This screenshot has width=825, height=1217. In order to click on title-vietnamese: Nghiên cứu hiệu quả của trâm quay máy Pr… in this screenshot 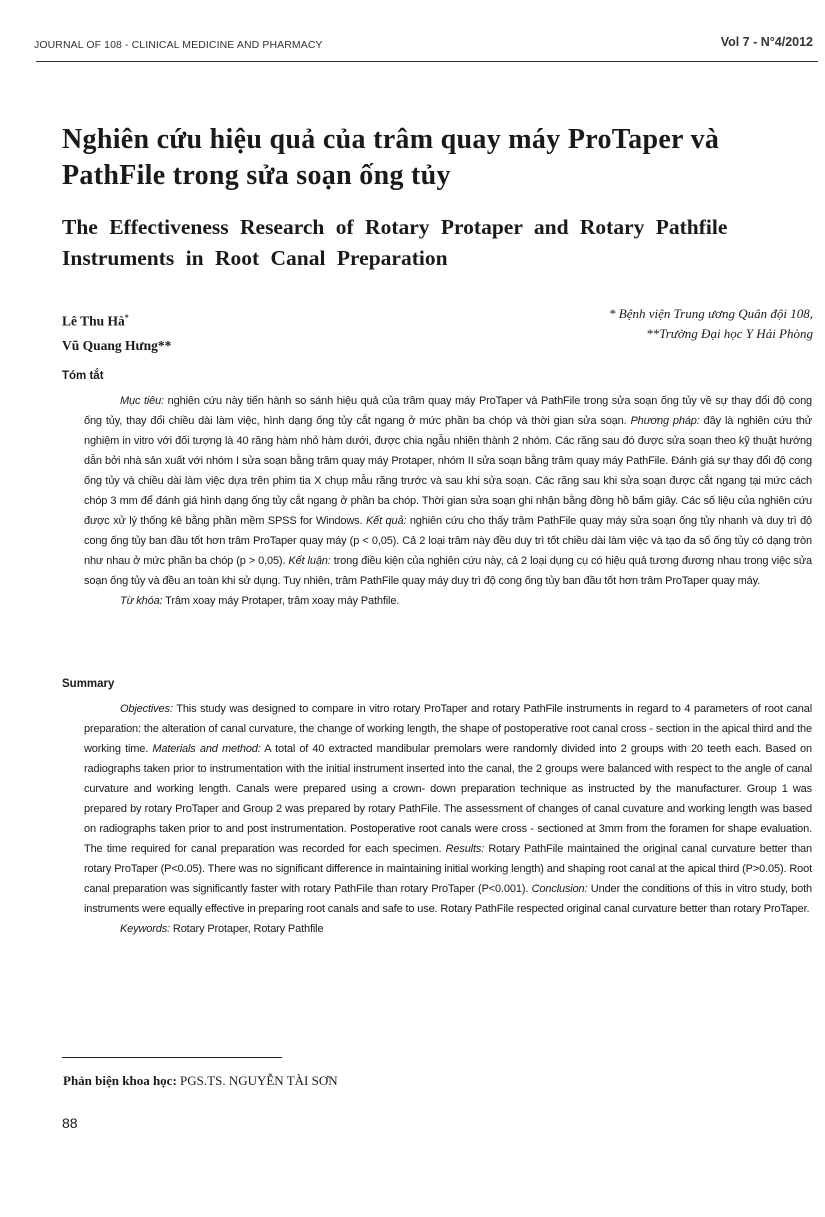, I will do `click(391, 157)`.